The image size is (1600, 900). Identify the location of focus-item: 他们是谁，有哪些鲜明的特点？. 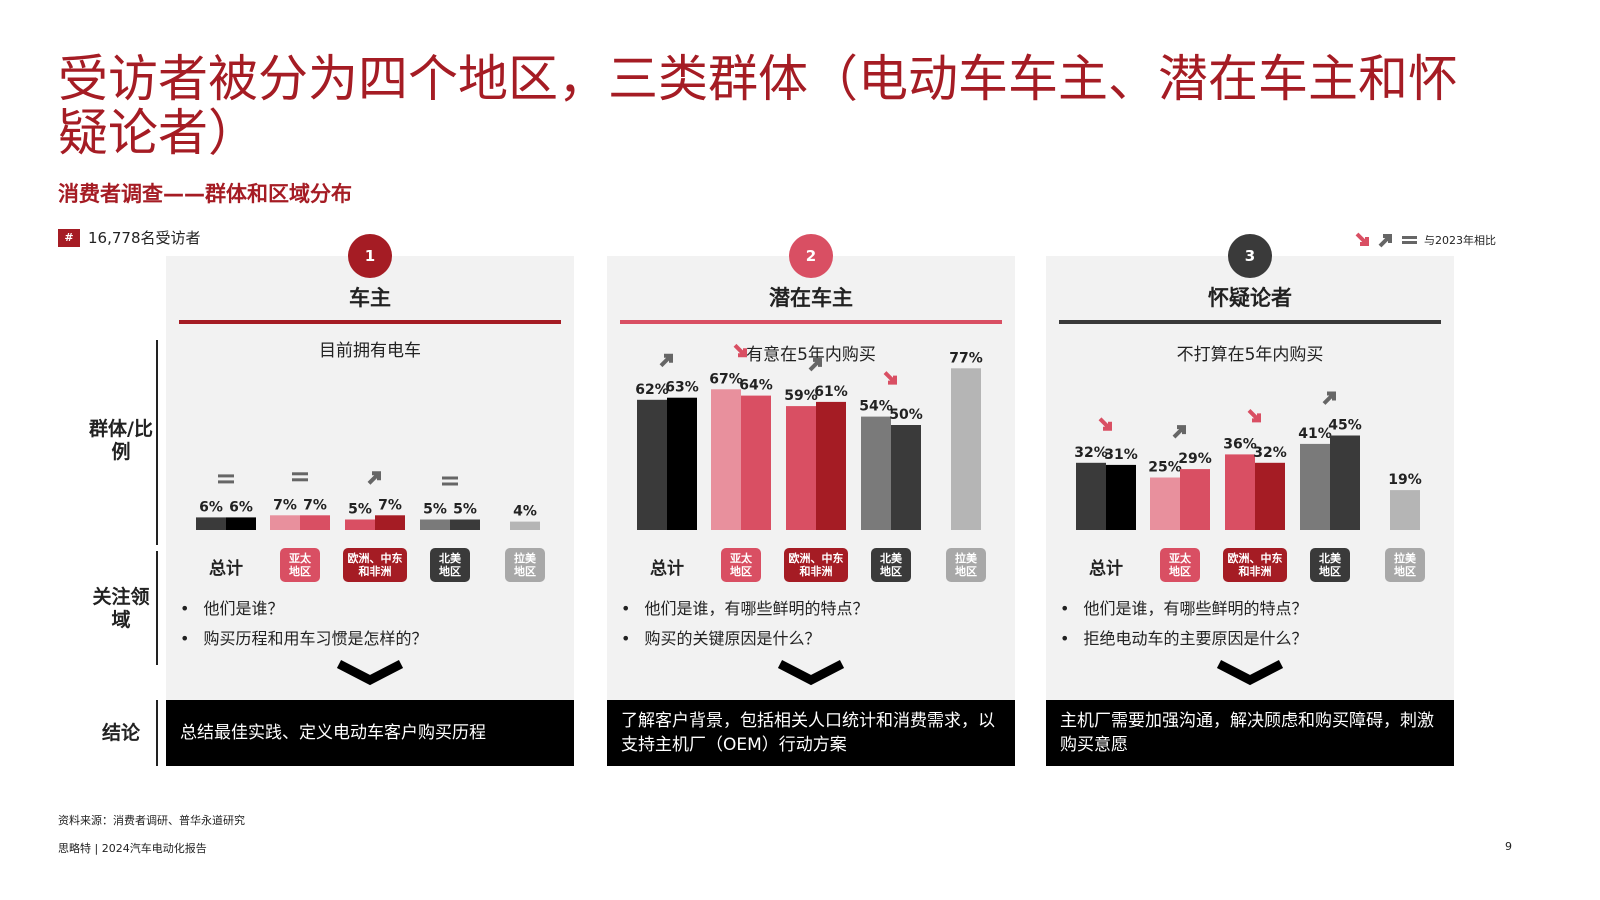
(744, 609).